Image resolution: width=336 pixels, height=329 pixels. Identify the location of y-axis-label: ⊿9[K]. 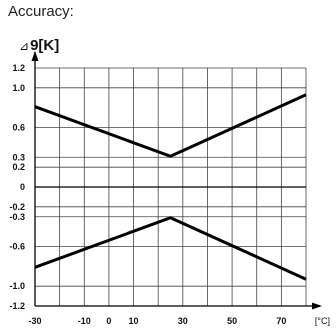
(39, 45).